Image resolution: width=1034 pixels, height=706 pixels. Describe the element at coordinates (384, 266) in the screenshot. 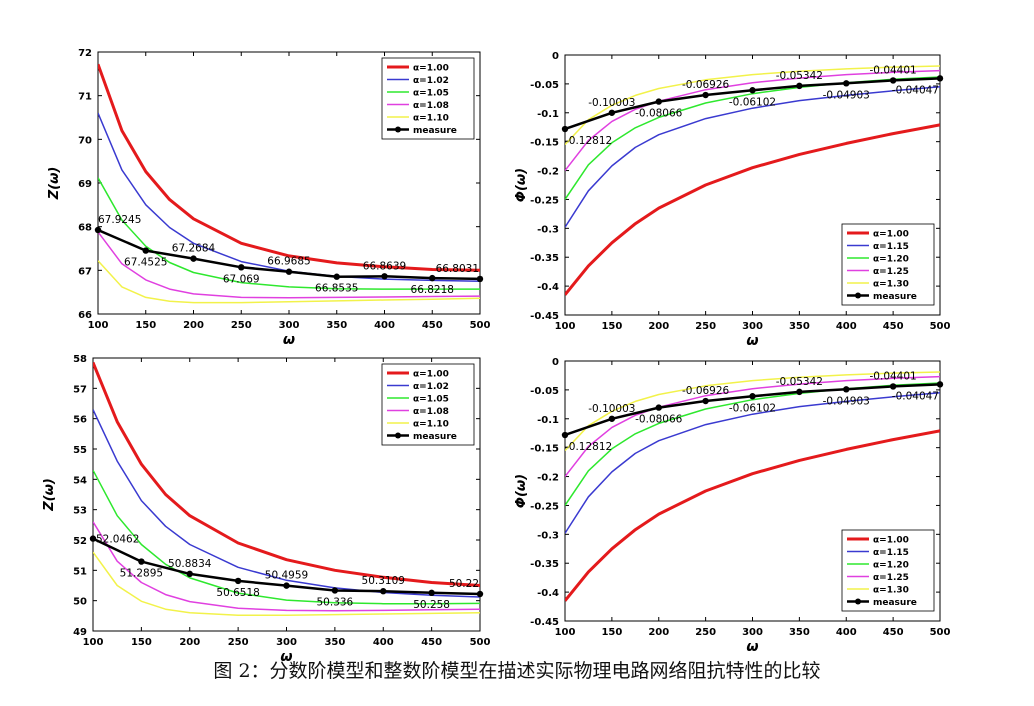

I see `data-label: 66.8639` at that location.